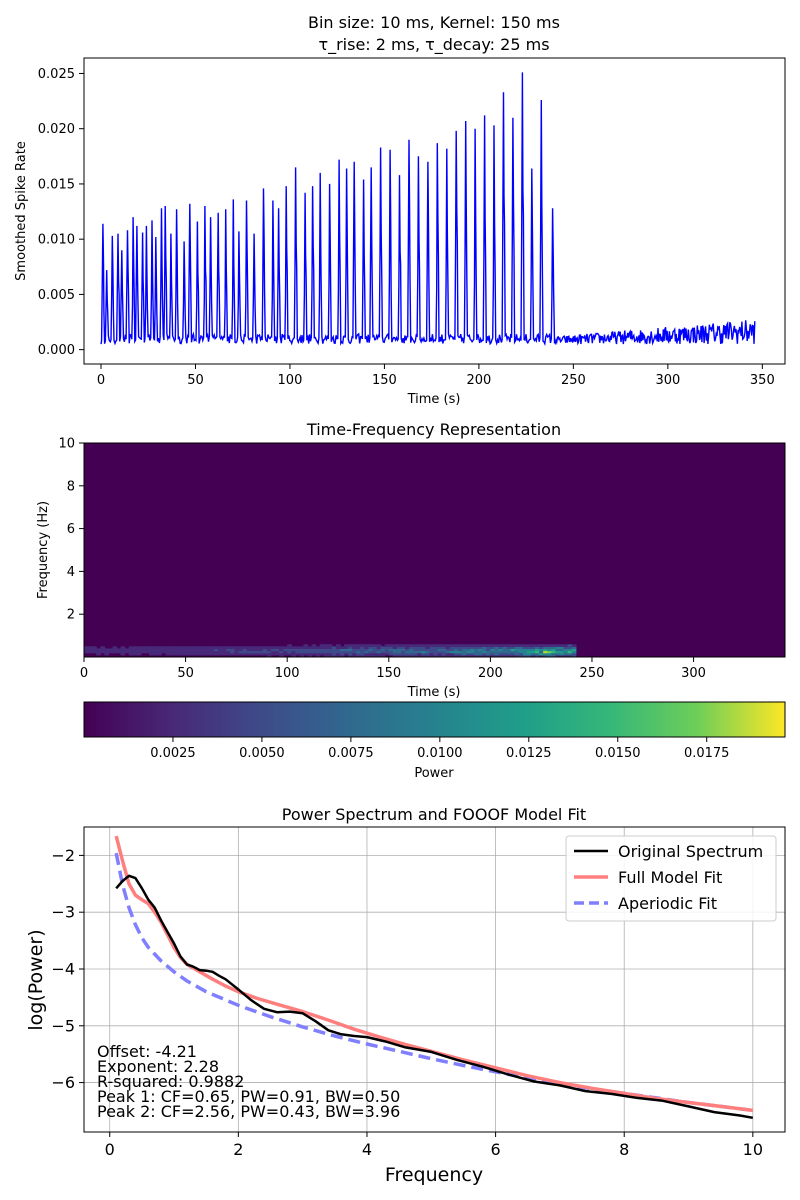 This screenshot has height=1200, width=800. I want to click on x-tick-label: 8, so click(624, 1149).